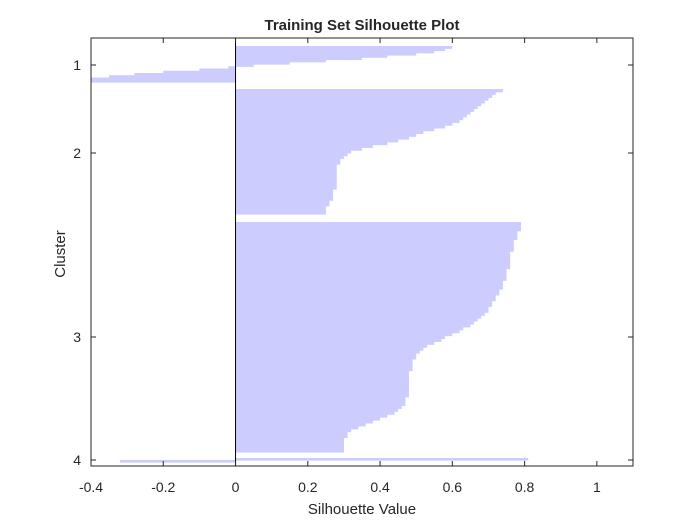  What do you see at coordinates (597, 487) in the screenshot?
I see `x-tick-label: 1` at bounding box center [597, 487].